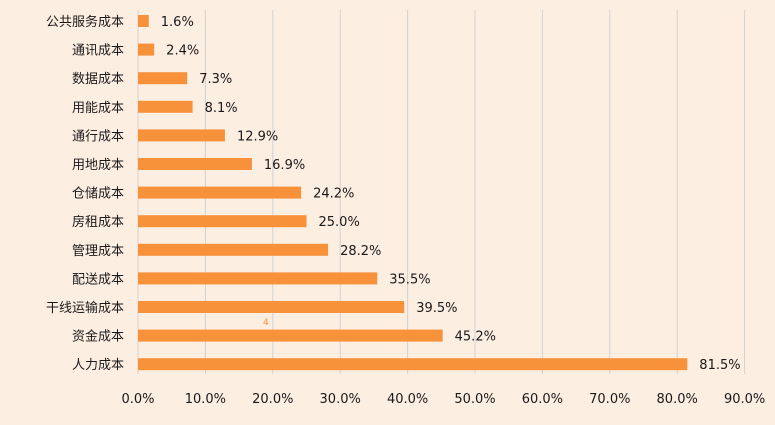  What do you see at coordinates (474, 399) in the screenshot?
I see `x-tick-label: 50.0%` at bounding box center [474, 399].